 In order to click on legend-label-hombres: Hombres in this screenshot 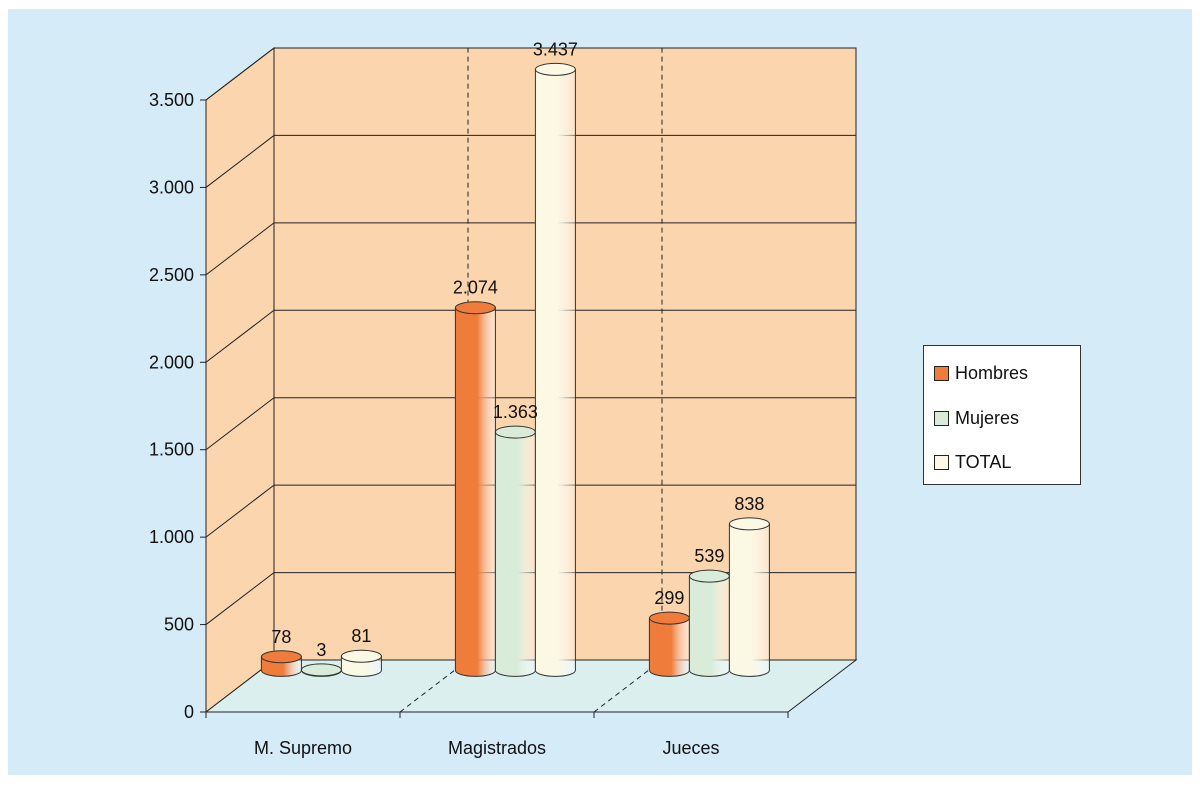, I will do `click(992, 372)`.